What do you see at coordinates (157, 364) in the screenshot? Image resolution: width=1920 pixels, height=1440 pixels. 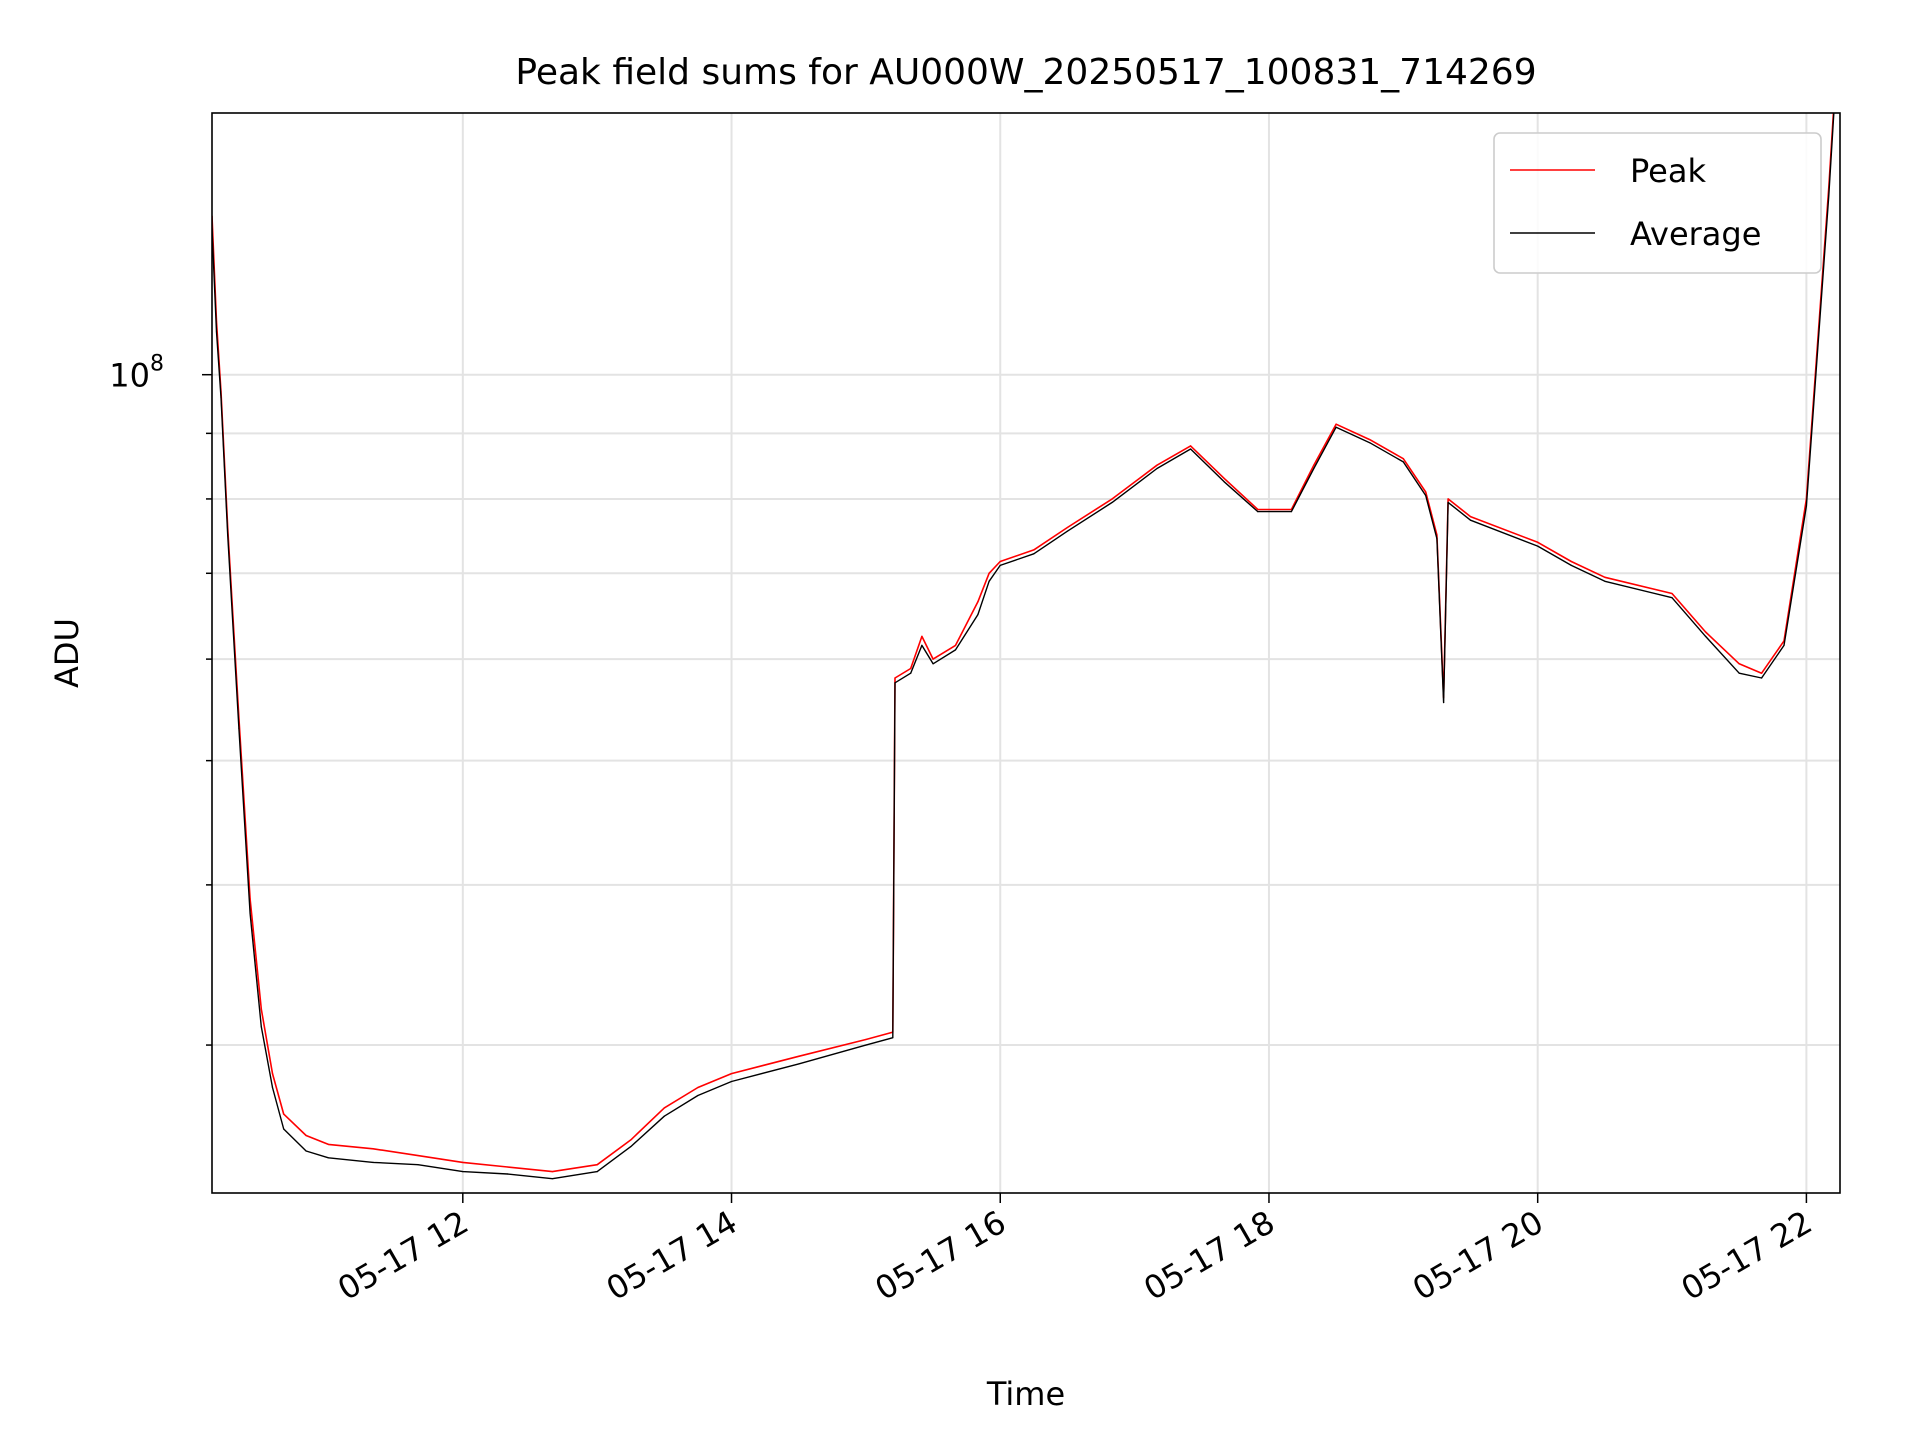 I see `y-tick-exponent: 8` at bounding box center [157, 364].